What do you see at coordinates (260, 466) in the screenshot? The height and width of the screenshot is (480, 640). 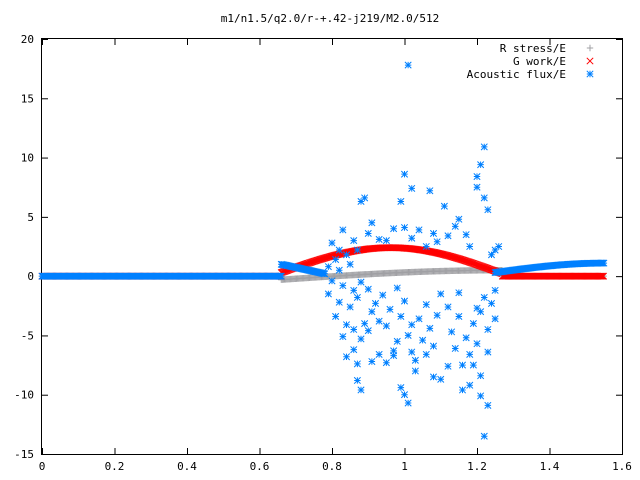 I see `x-tick-label: 0.6` at bounding box center [260, 466].